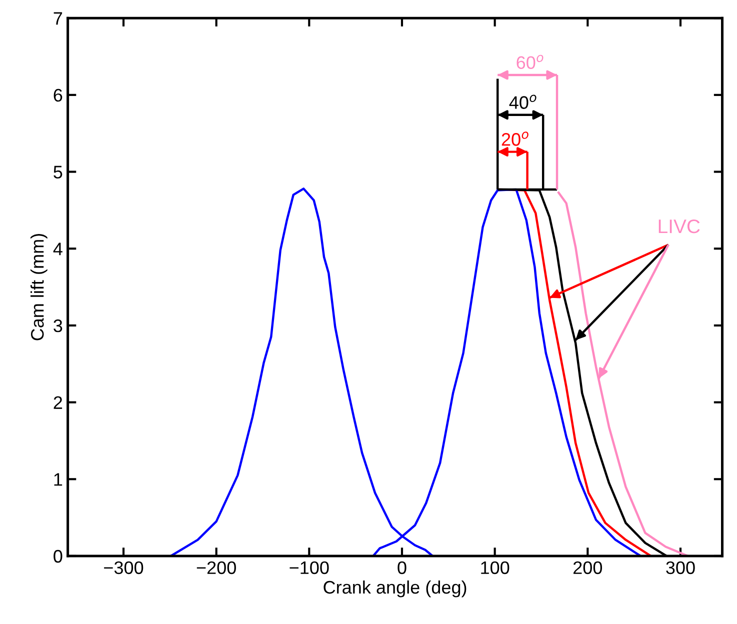  Describe the element at coordinates (58, 479) in the screenshot. I see `y-tick-label: 1` at that location.